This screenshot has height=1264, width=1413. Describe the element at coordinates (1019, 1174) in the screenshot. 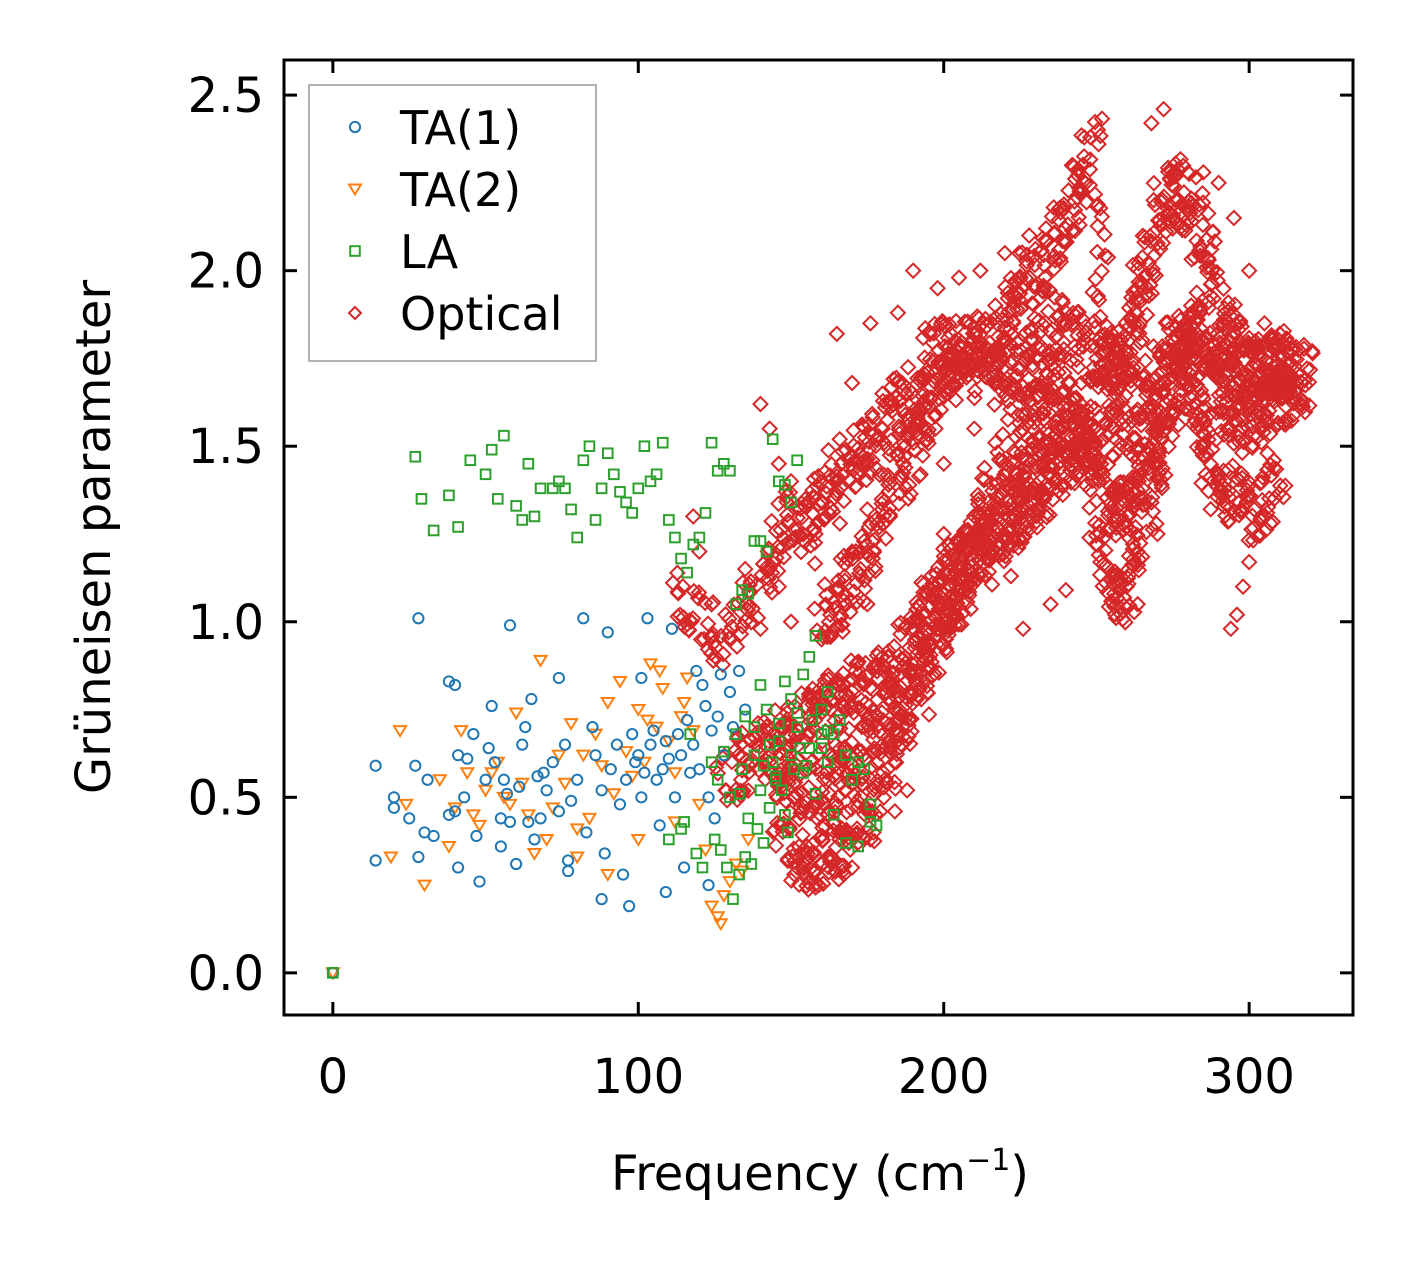

I see `x-axis-label-close: )` at that location.